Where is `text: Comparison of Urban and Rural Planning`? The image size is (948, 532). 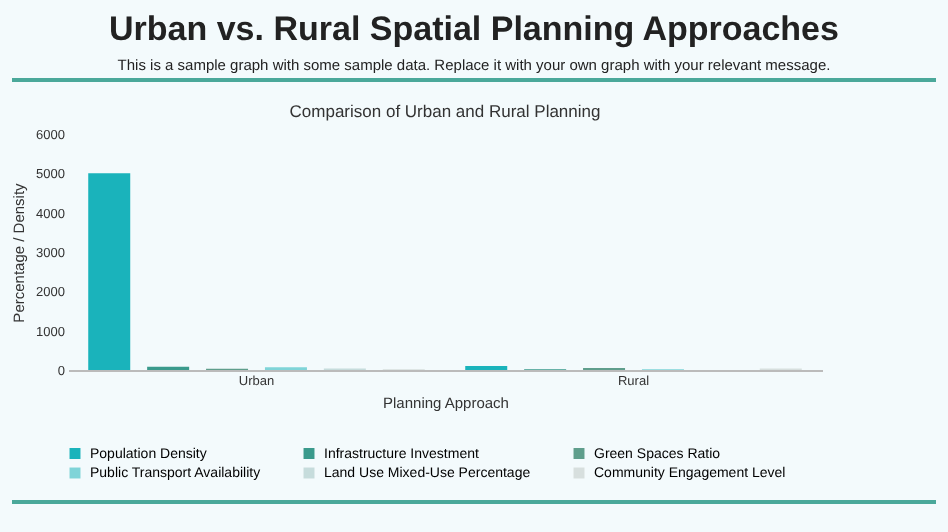
text: Comparison of Urban and Rural Planning is located at coordinates (445, 111).